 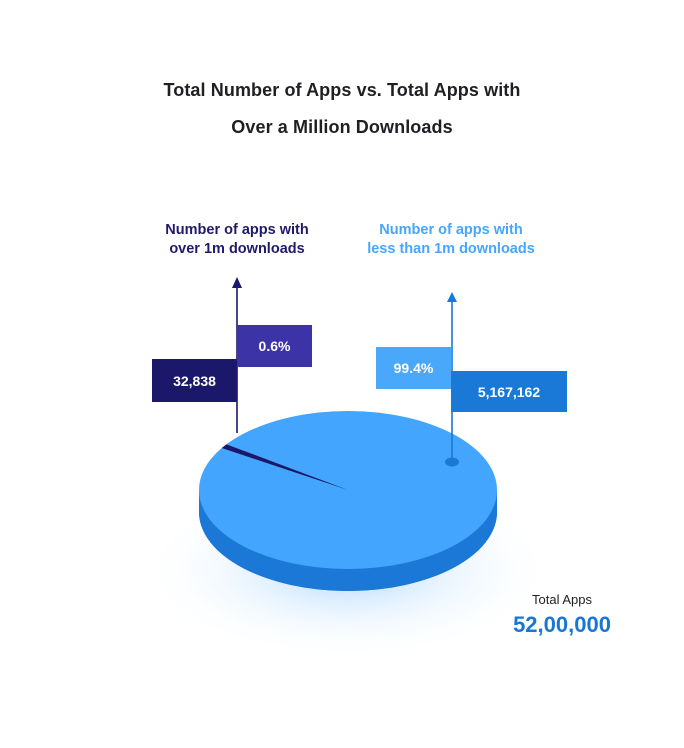 I want to click on percent-over-1m-badge: 0.6%, so click(x=274, y=346).